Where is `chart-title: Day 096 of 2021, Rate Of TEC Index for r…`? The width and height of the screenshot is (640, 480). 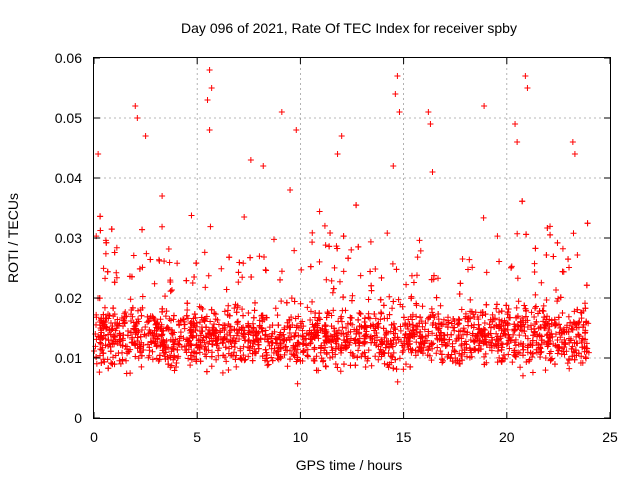
chart-title: Day 096 of 2021, Rate Of TEC Index for r… is located at coordinates (349, 28).